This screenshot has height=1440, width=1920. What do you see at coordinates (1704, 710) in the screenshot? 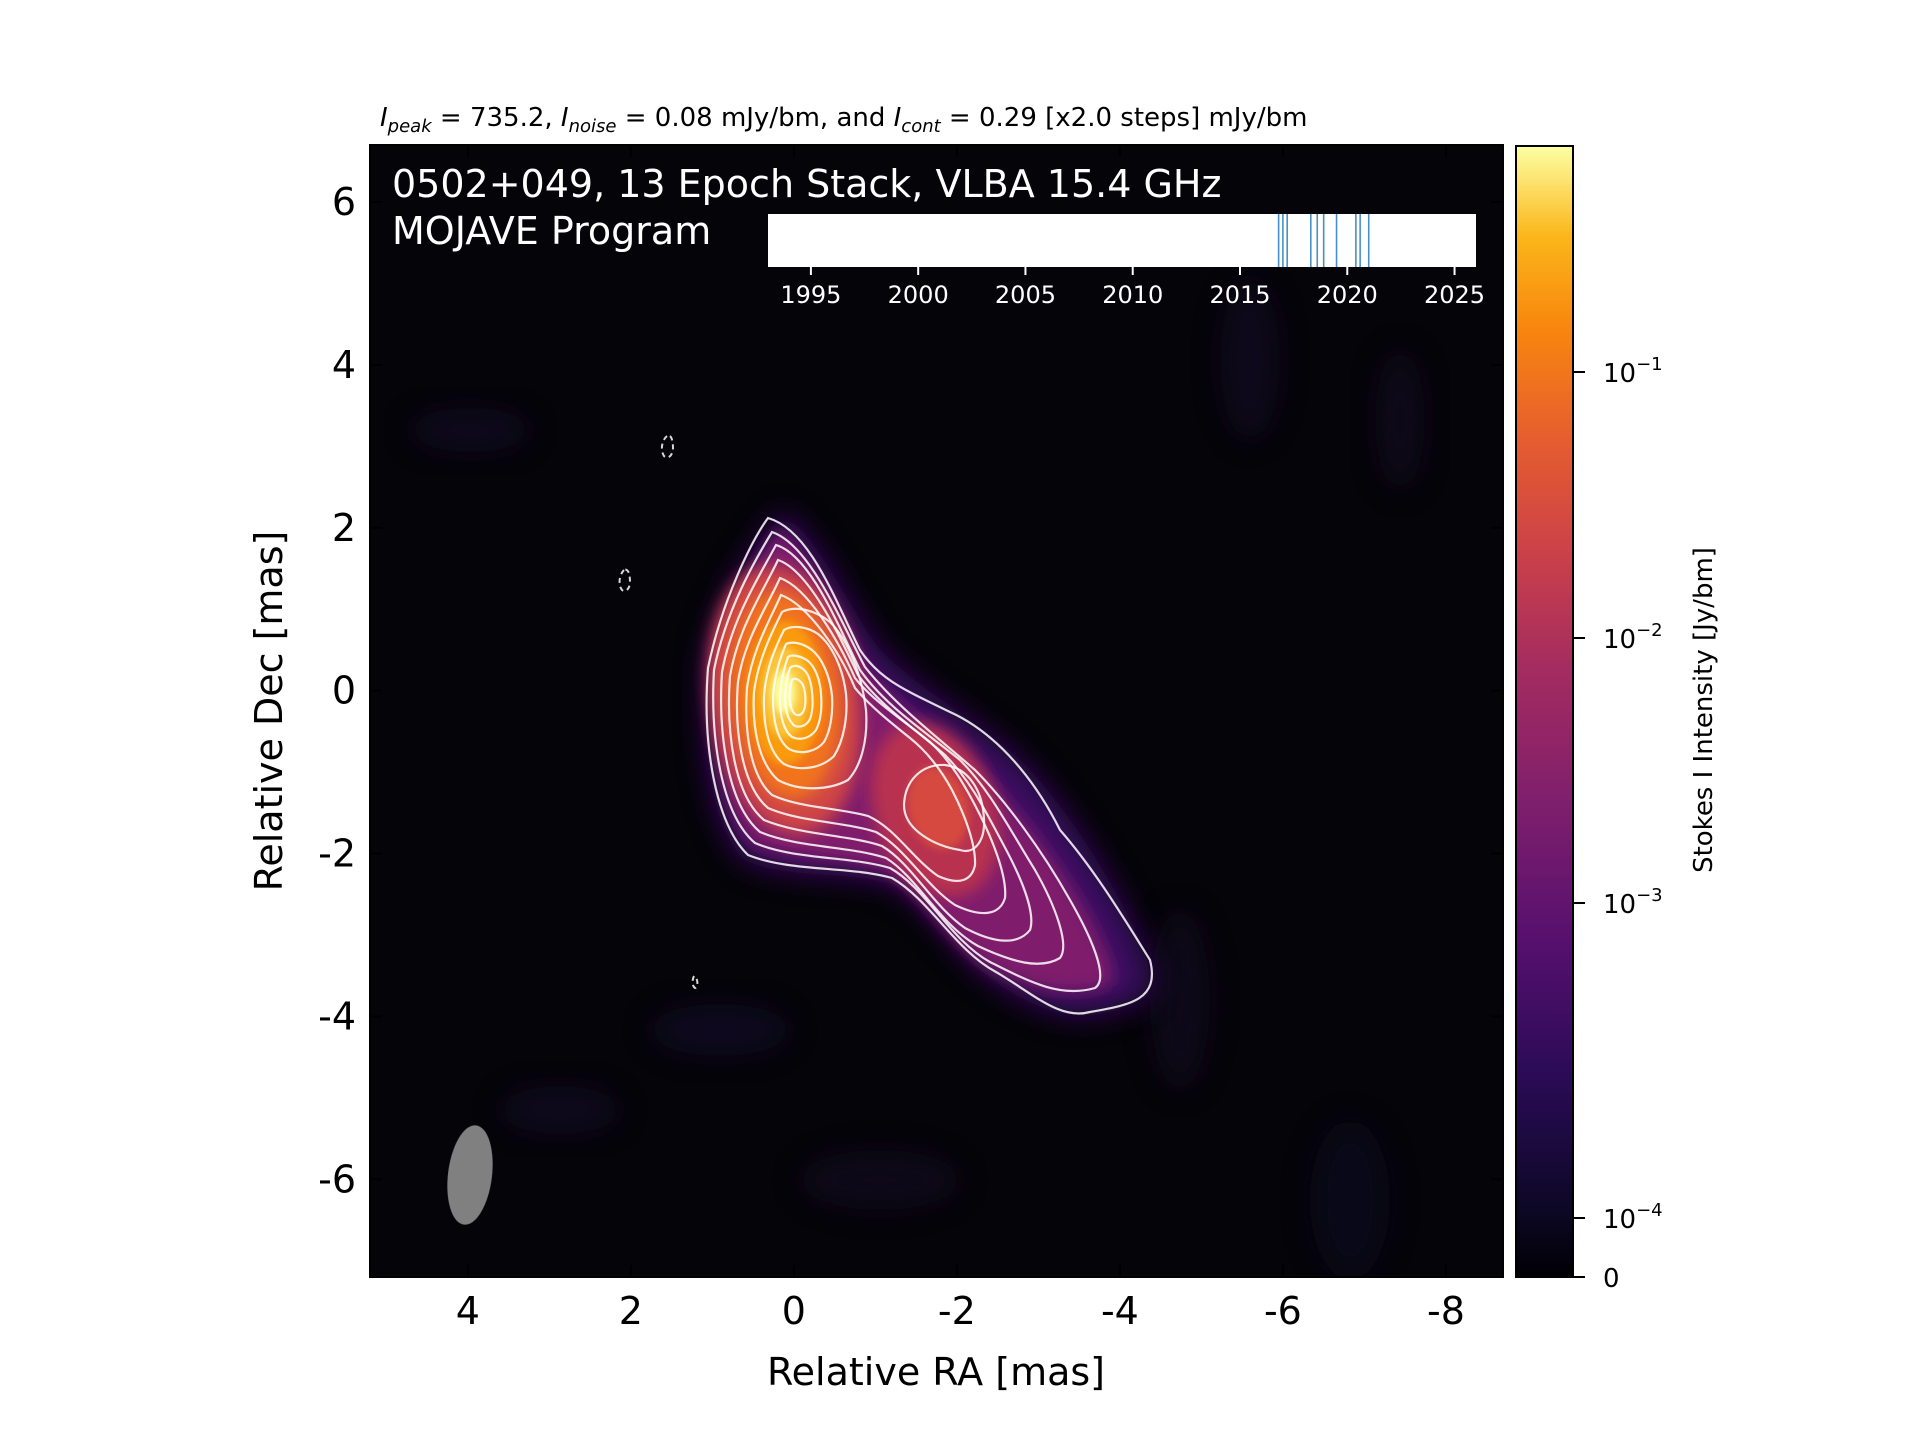
I see `colorbar-label: Stokes I Intensity [Jy/bm]` at bounding box center [1704, 710].